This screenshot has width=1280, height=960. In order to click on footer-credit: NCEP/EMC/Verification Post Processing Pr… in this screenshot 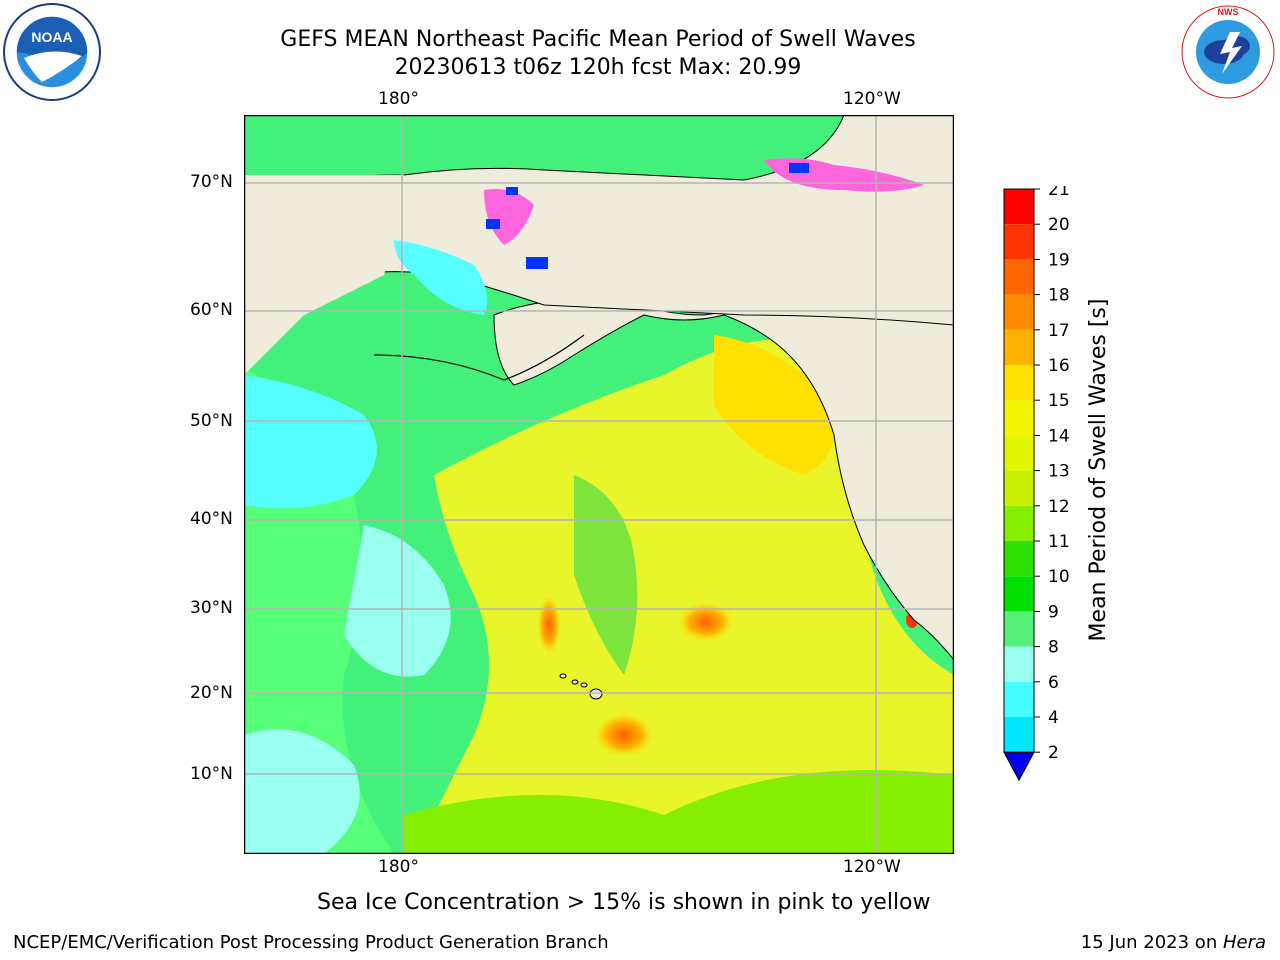, I will do `click(311, 942)`.